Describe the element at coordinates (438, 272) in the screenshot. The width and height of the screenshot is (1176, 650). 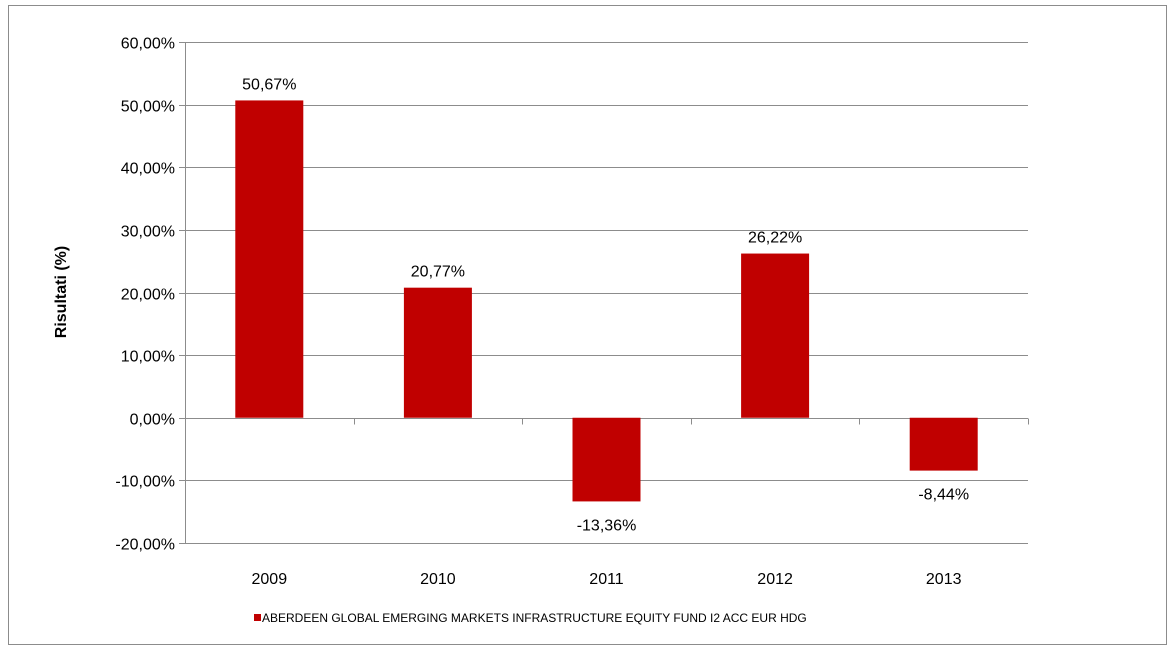
I see `data-label: 20,77%` at that location.